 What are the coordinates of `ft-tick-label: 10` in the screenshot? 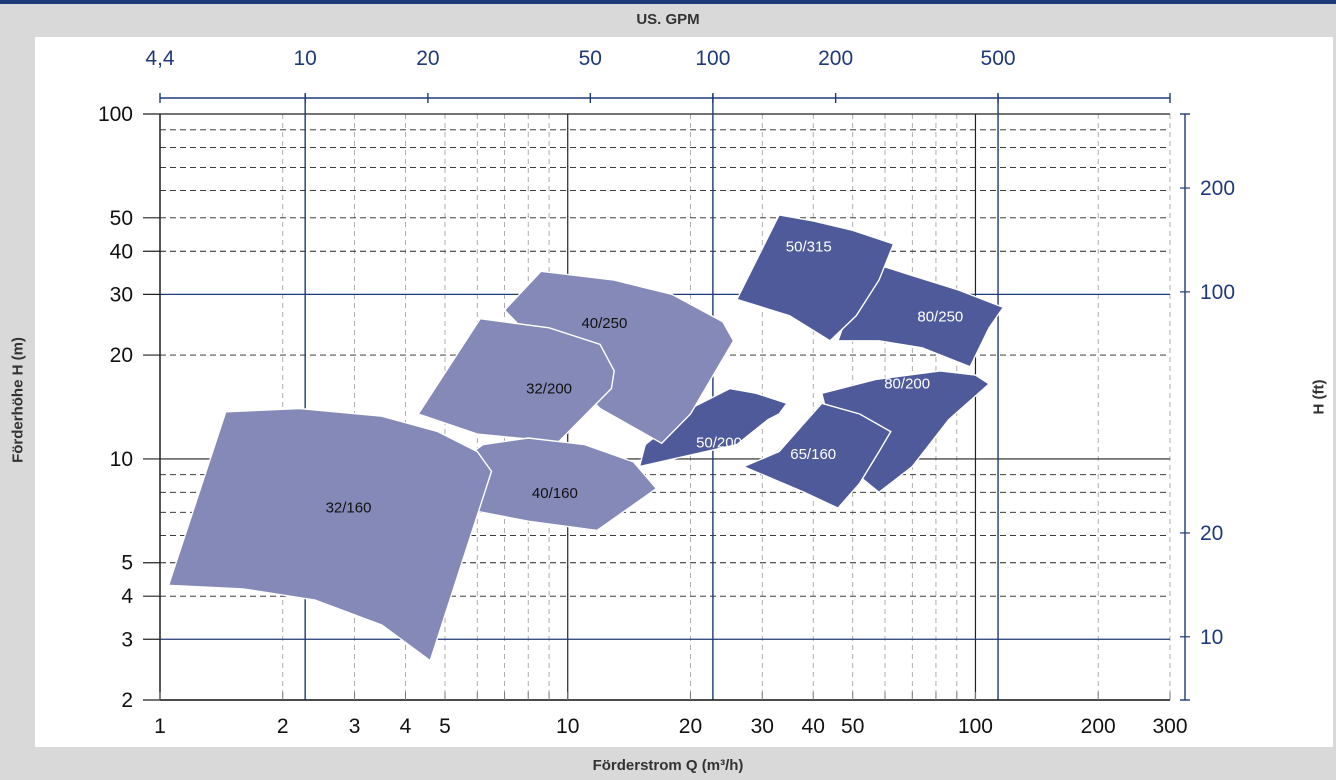 It's located at (1211, 637).